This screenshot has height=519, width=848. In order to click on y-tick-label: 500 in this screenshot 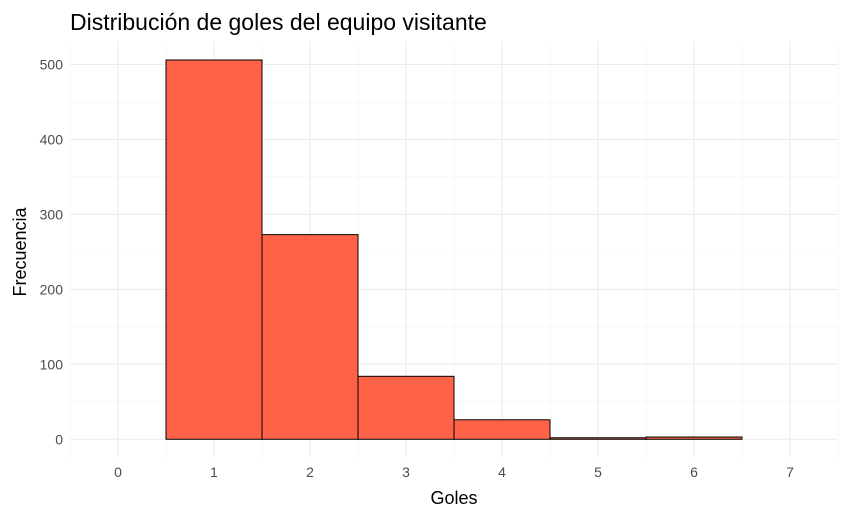, I will do `click(52, 64)`.